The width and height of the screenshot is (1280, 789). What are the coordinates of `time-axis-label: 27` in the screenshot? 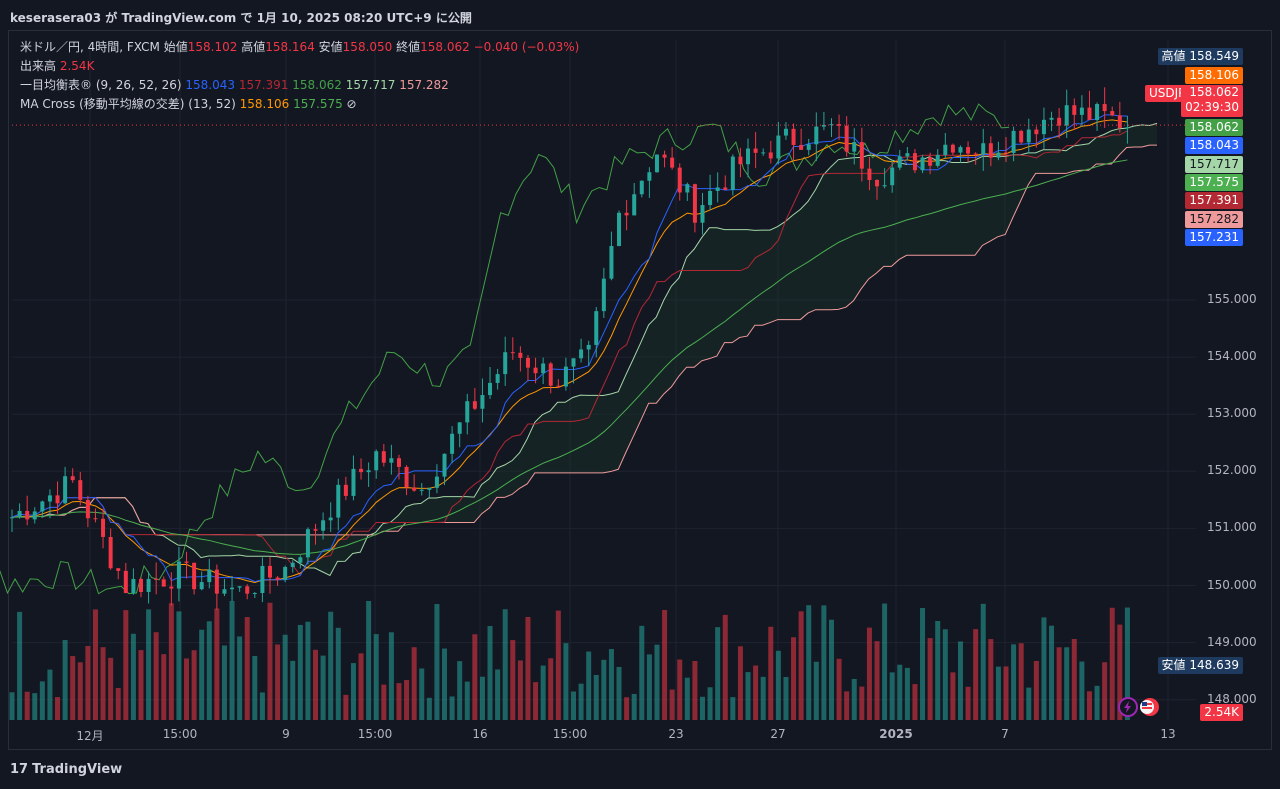 It's located at (778, 734).